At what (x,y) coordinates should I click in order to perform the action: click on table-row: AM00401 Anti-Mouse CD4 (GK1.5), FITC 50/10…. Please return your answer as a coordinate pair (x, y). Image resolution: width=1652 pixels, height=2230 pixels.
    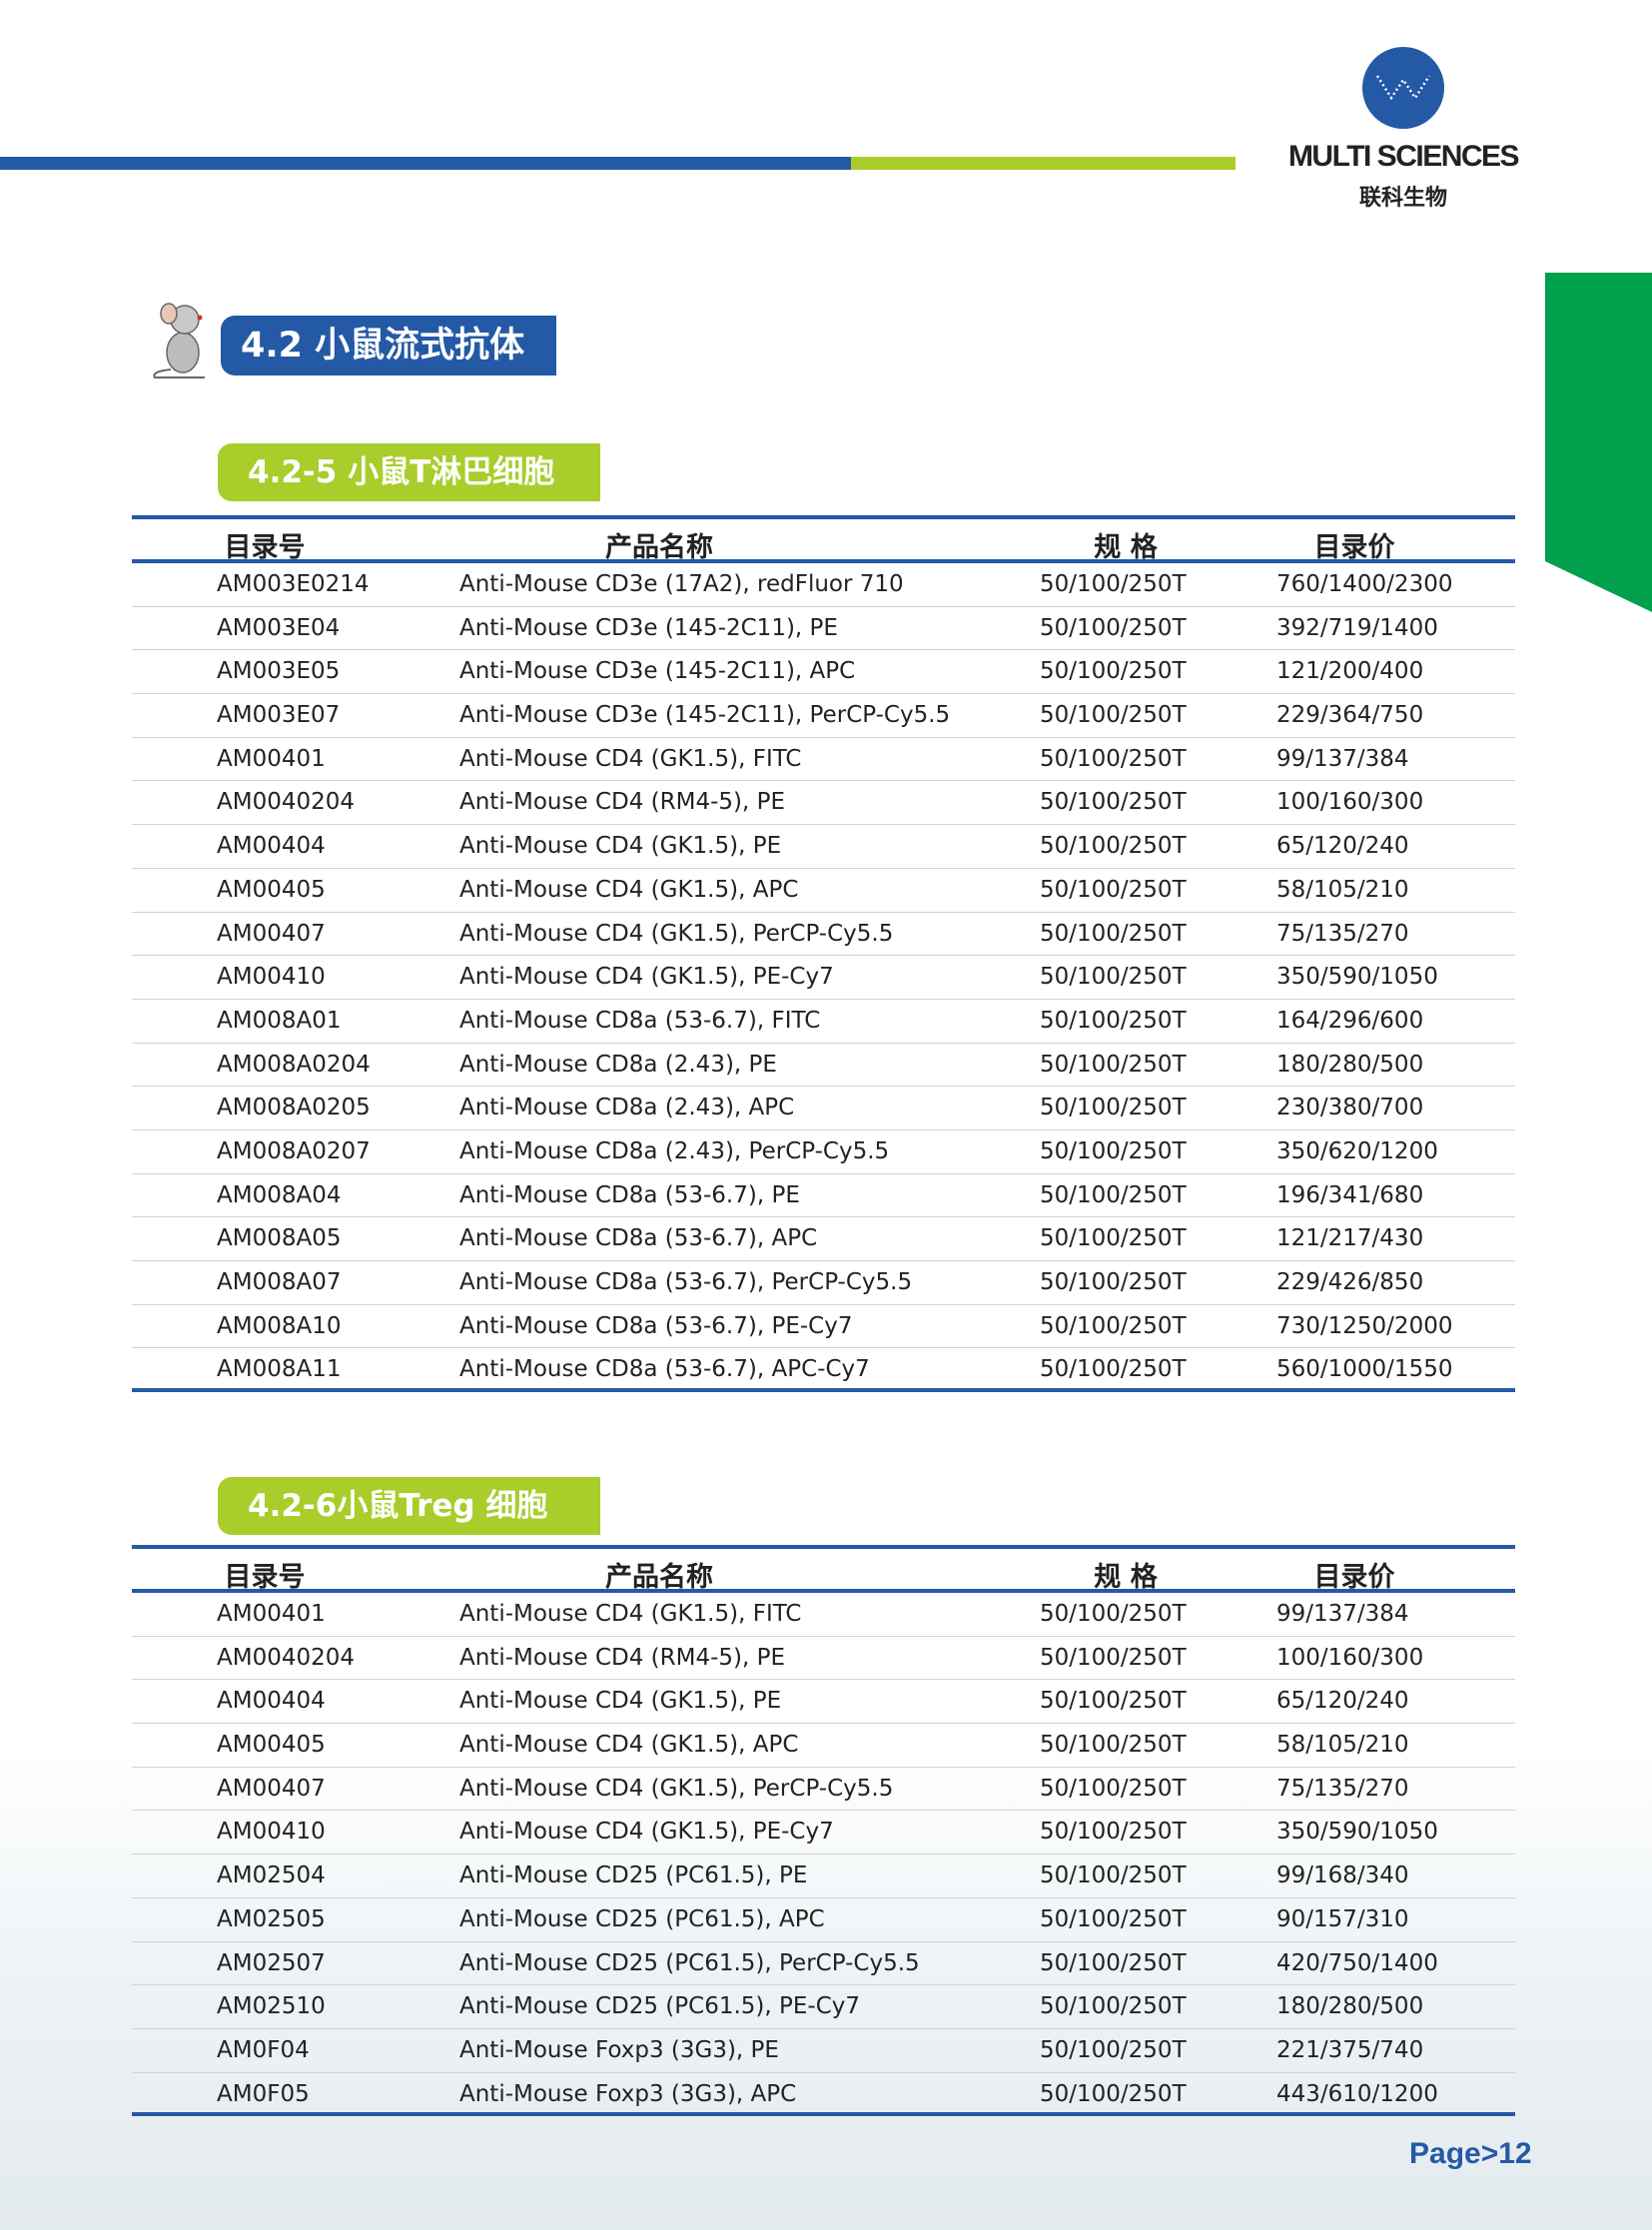
    Looking at the image, I should click on (823, 760).